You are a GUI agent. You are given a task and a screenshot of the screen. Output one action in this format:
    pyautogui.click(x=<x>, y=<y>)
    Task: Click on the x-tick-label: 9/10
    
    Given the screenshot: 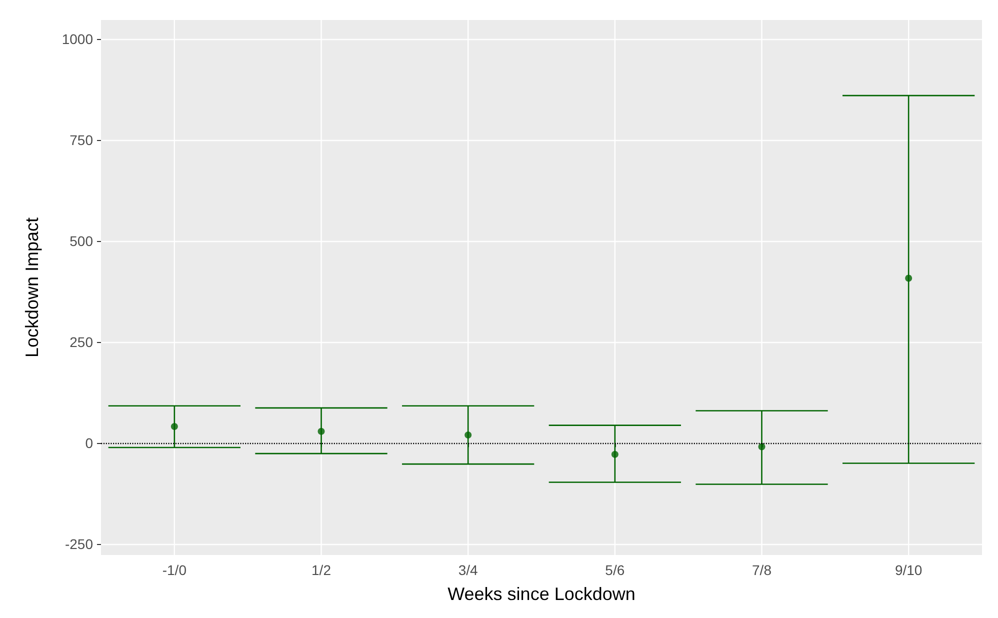 What is the action you would take?
    pyautogui.click(x=908, y=570)
    